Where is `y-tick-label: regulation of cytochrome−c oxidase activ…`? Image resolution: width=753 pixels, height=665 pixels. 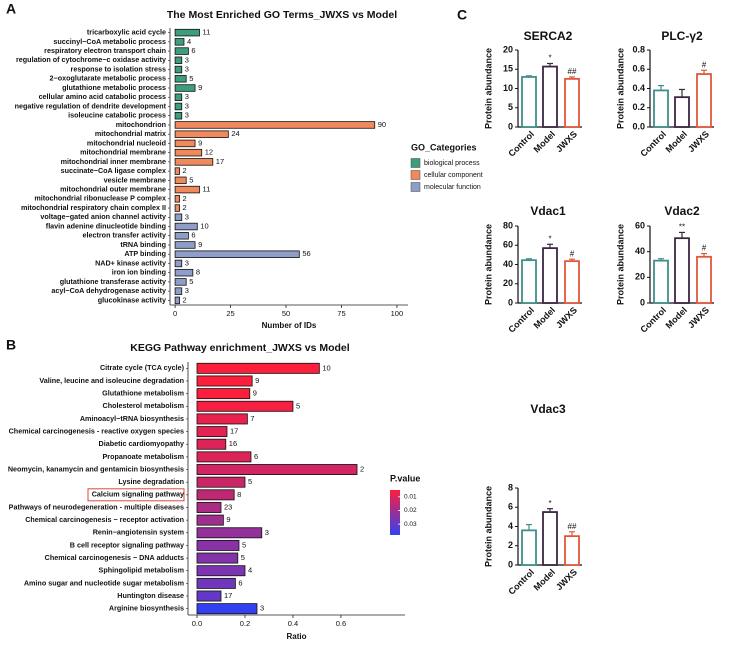
y-tick-label: regulation of cytochrome−c oxidase activ… is located at coordinates (91, 59).